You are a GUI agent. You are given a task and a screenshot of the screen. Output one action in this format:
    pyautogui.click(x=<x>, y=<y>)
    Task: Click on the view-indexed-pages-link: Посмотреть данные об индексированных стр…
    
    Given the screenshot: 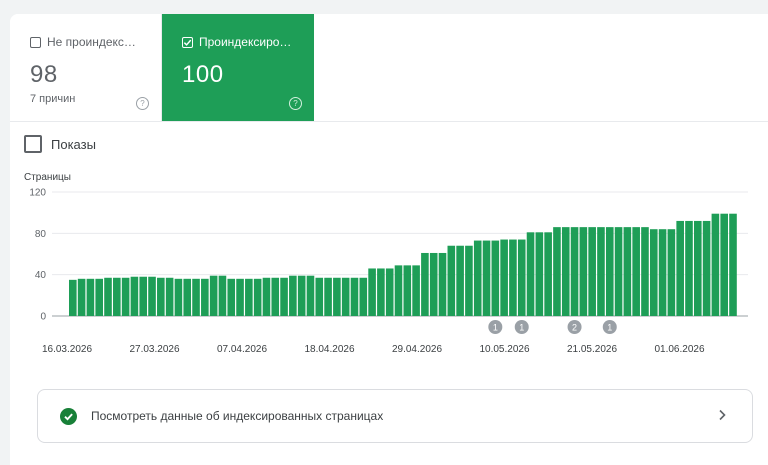 What is the action you would take?
    pyautogui.click(x=395, y=416)
    